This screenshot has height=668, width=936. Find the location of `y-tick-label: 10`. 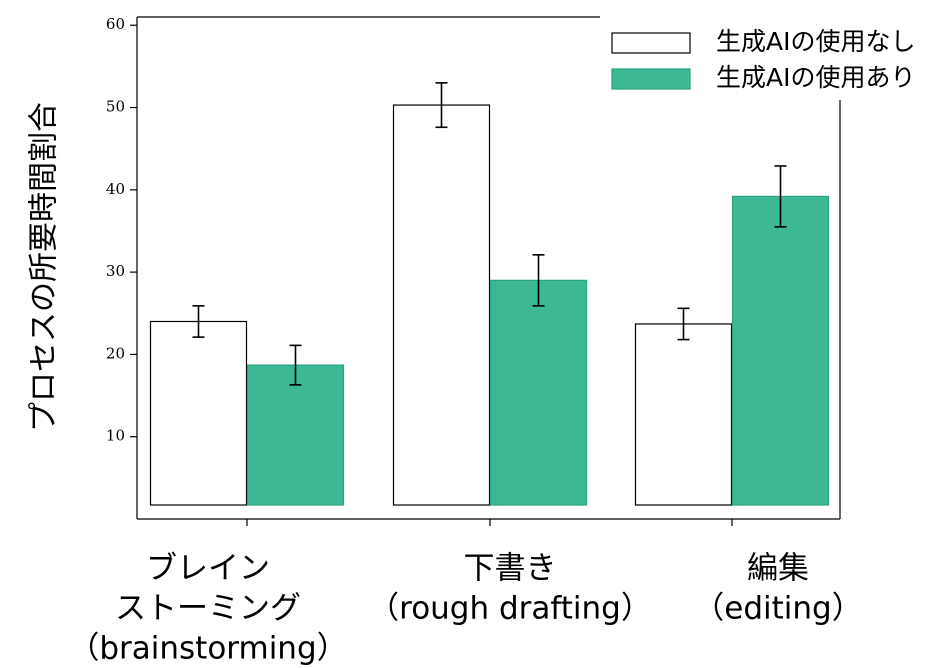

y-tick-label: 10 is located at coordinates (115, 436).